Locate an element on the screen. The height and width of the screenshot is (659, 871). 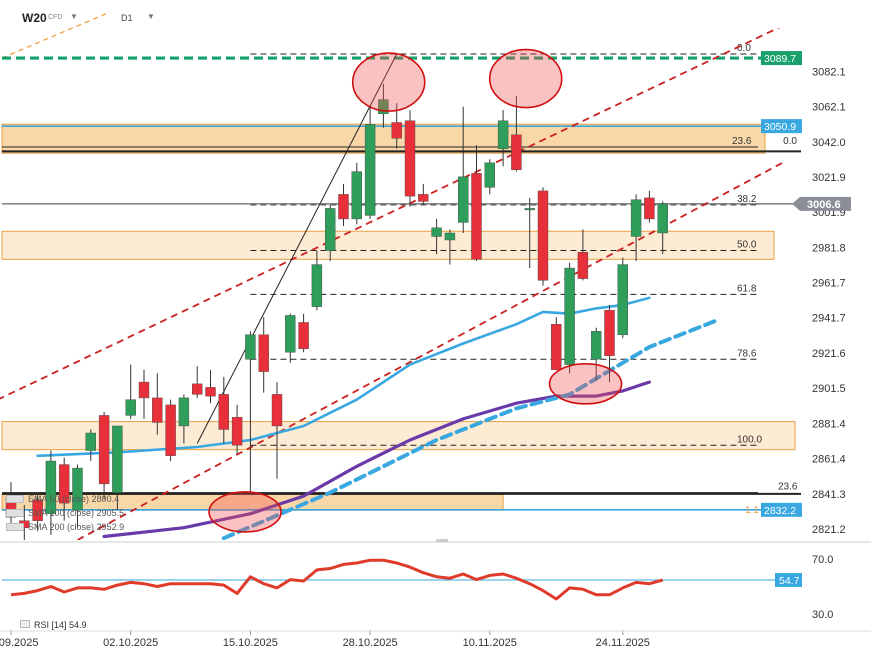
badge-1-text: 3050.9 is located at coordinates (780, 127).